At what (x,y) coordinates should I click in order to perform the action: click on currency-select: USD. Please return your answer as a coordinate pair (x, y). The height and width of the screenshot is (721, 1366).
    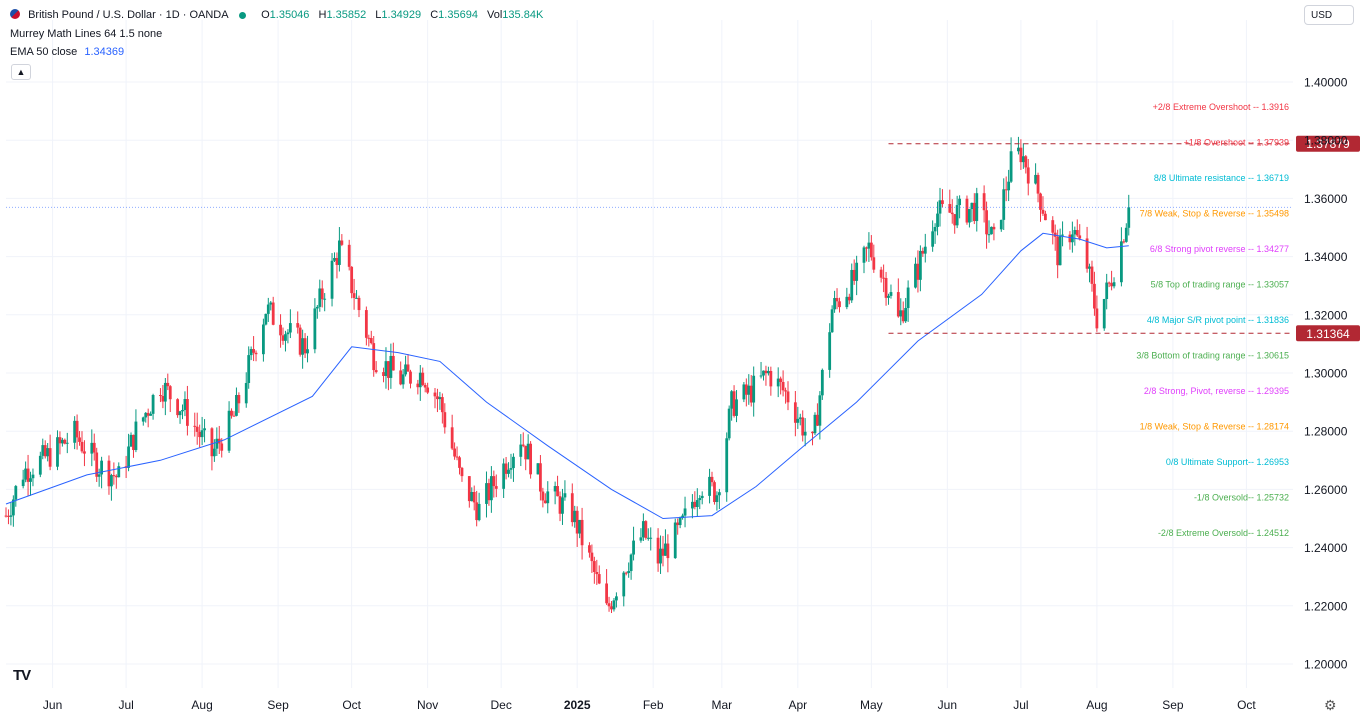
    Looking at the image, I should click on (1329, 15).